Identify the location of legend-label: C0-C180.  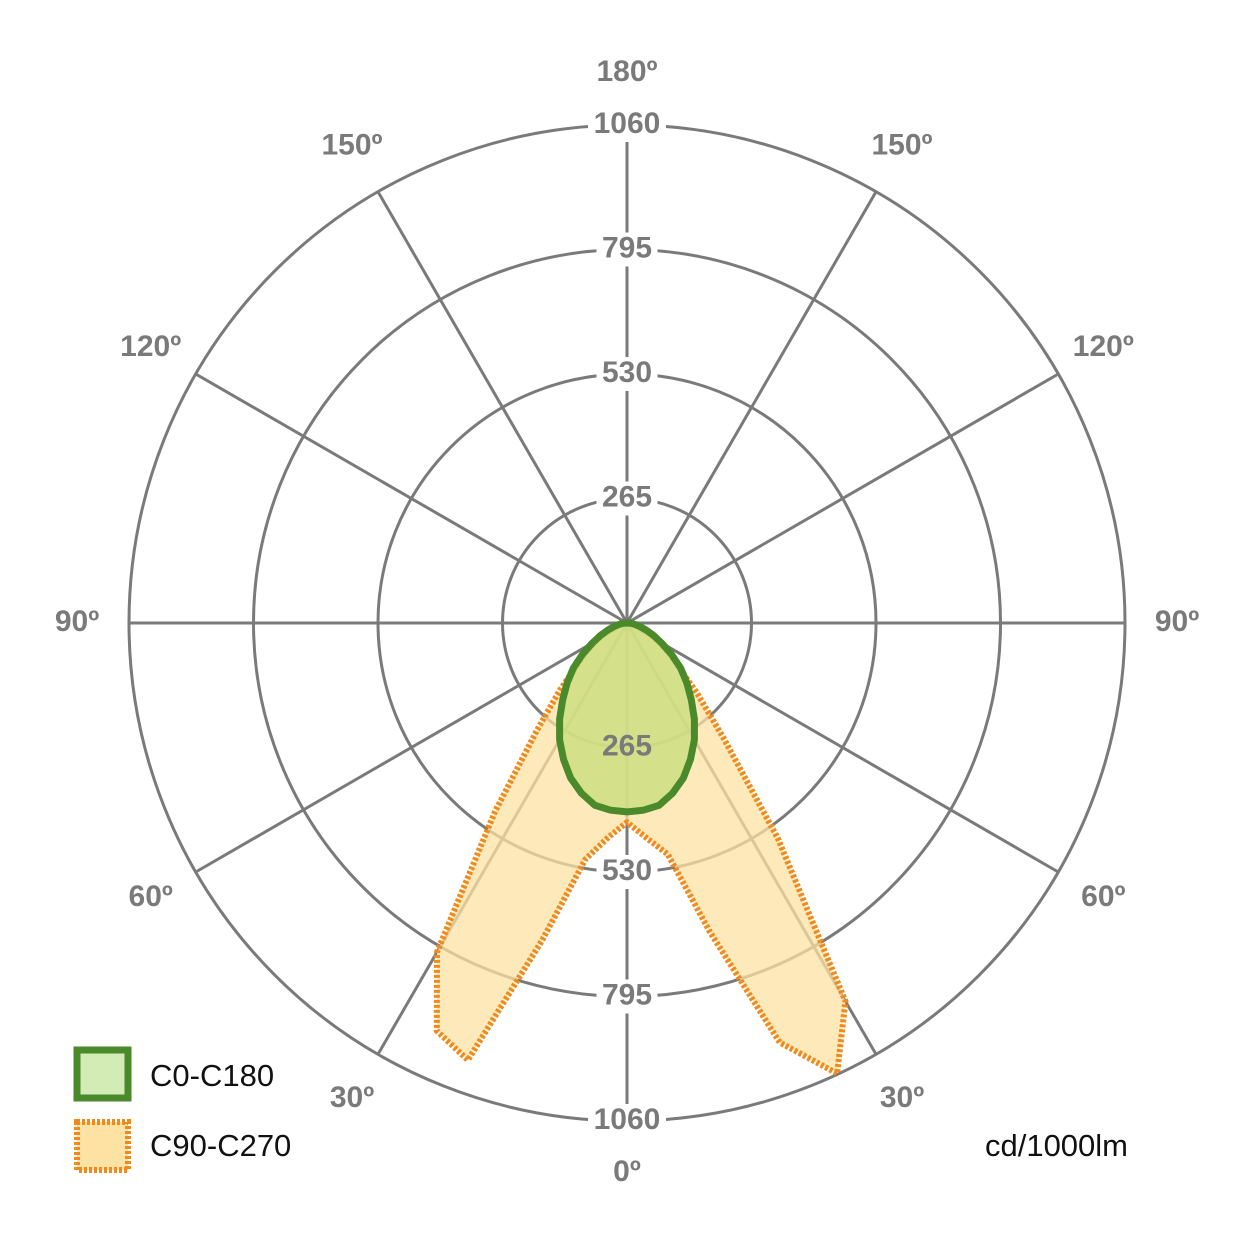
(212, 1075).